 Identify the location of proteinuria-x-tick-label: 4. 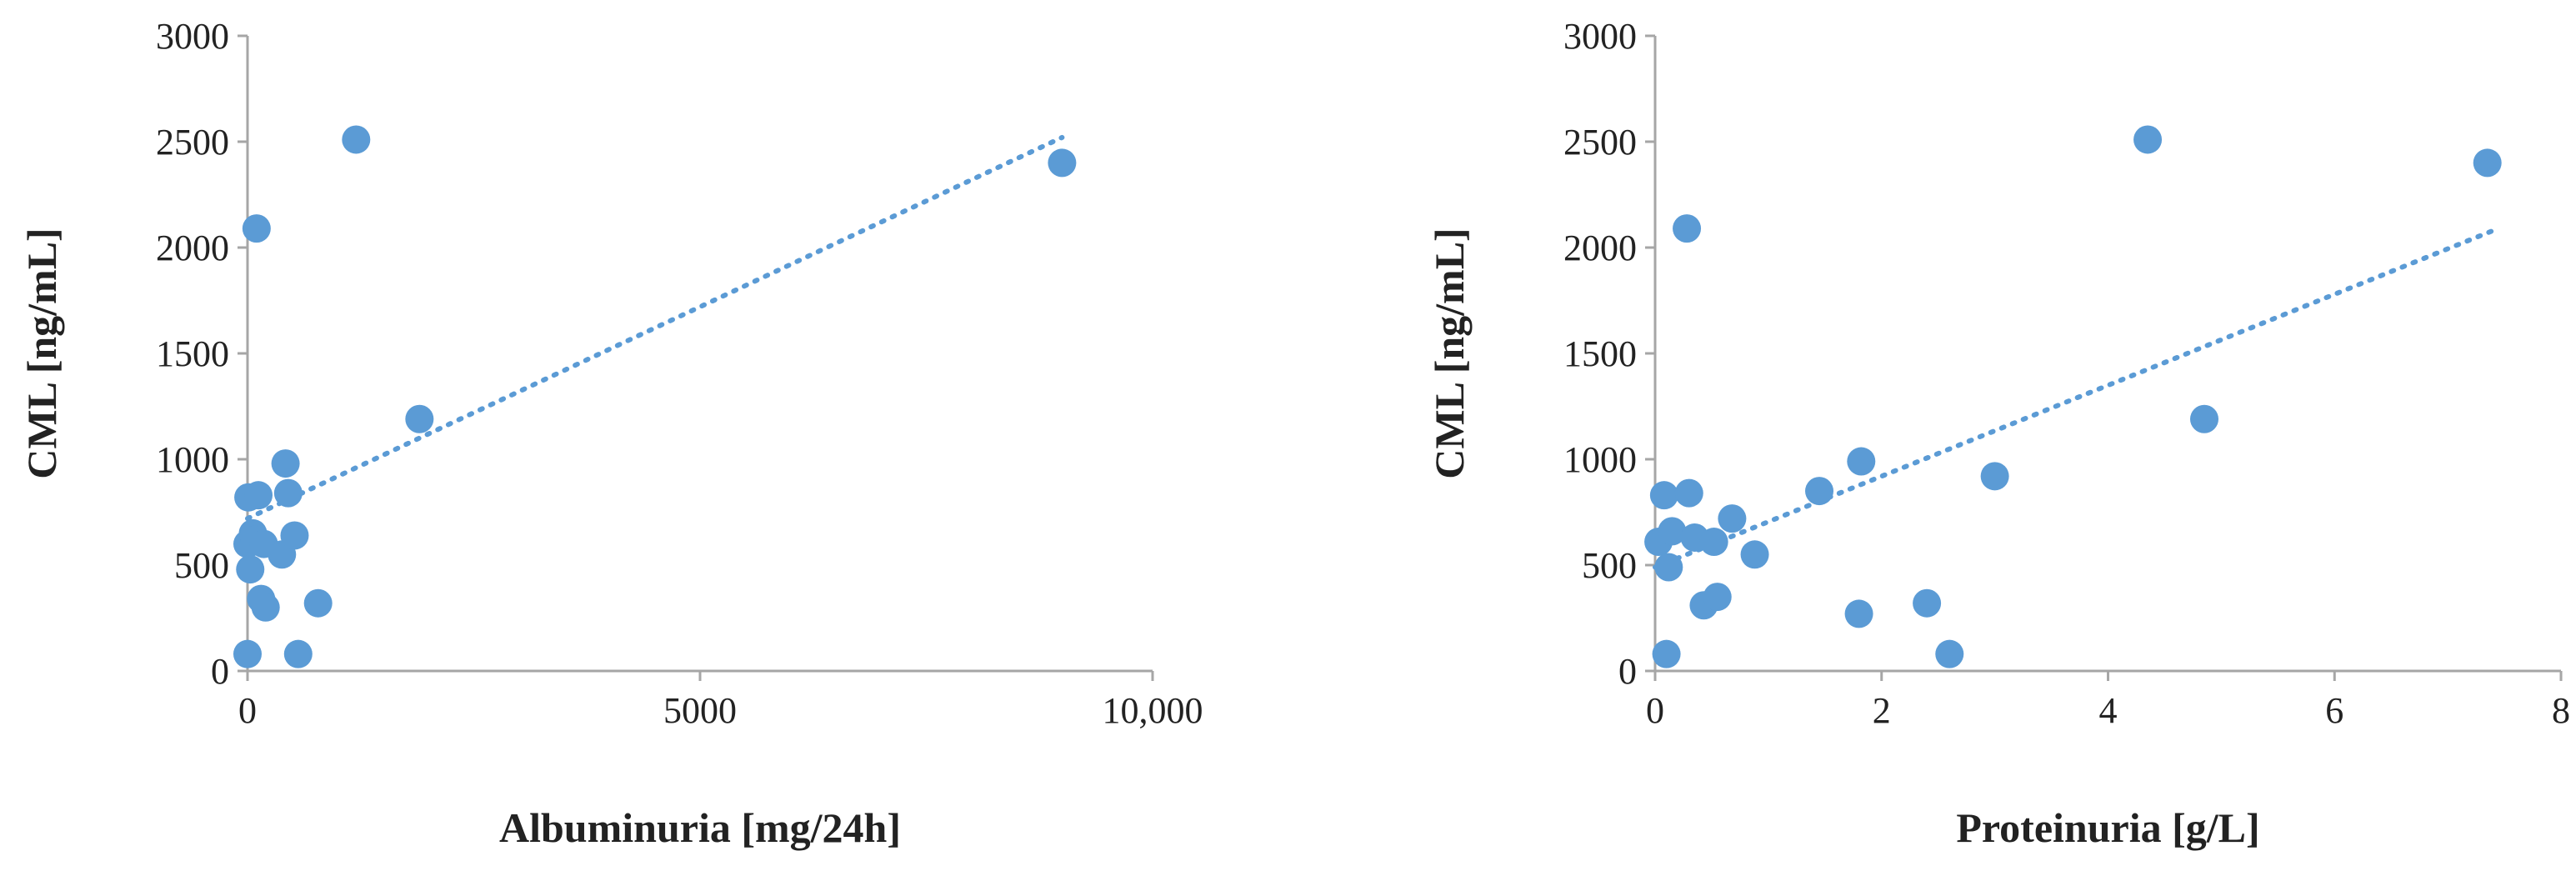
(2108, 710).